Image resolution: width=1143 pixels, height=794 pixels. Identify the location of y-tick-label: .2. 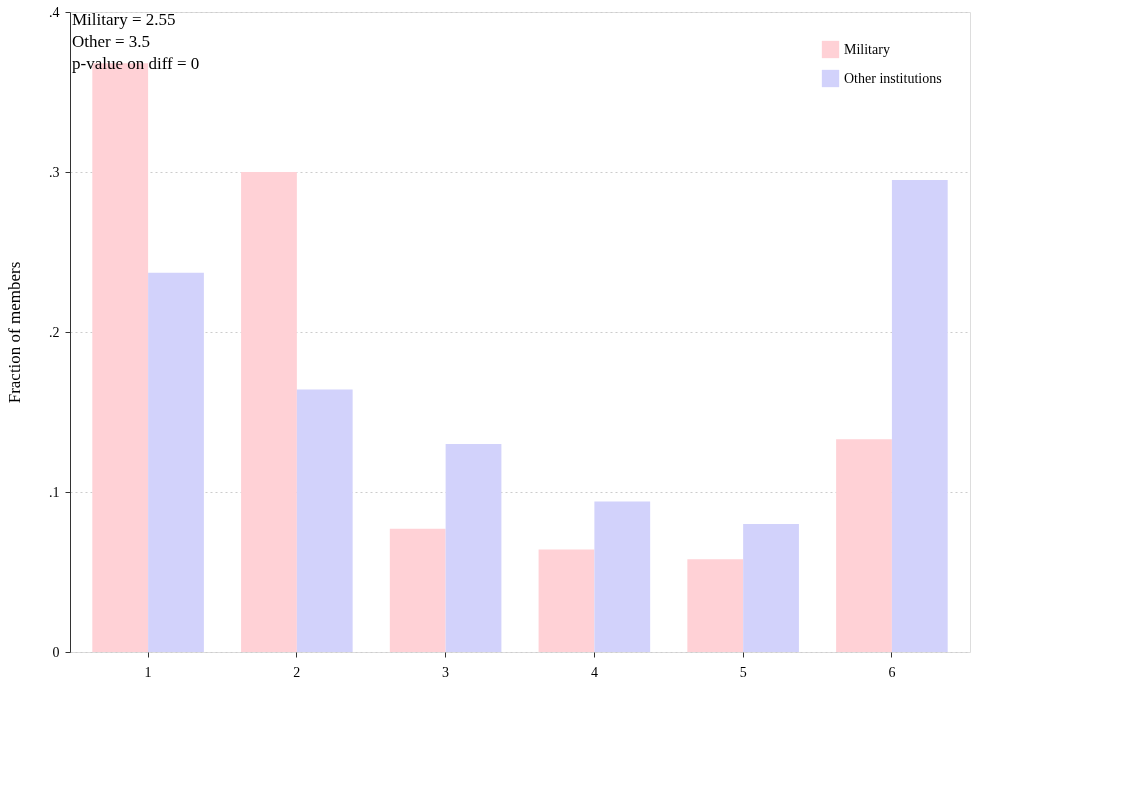
(54, 332).